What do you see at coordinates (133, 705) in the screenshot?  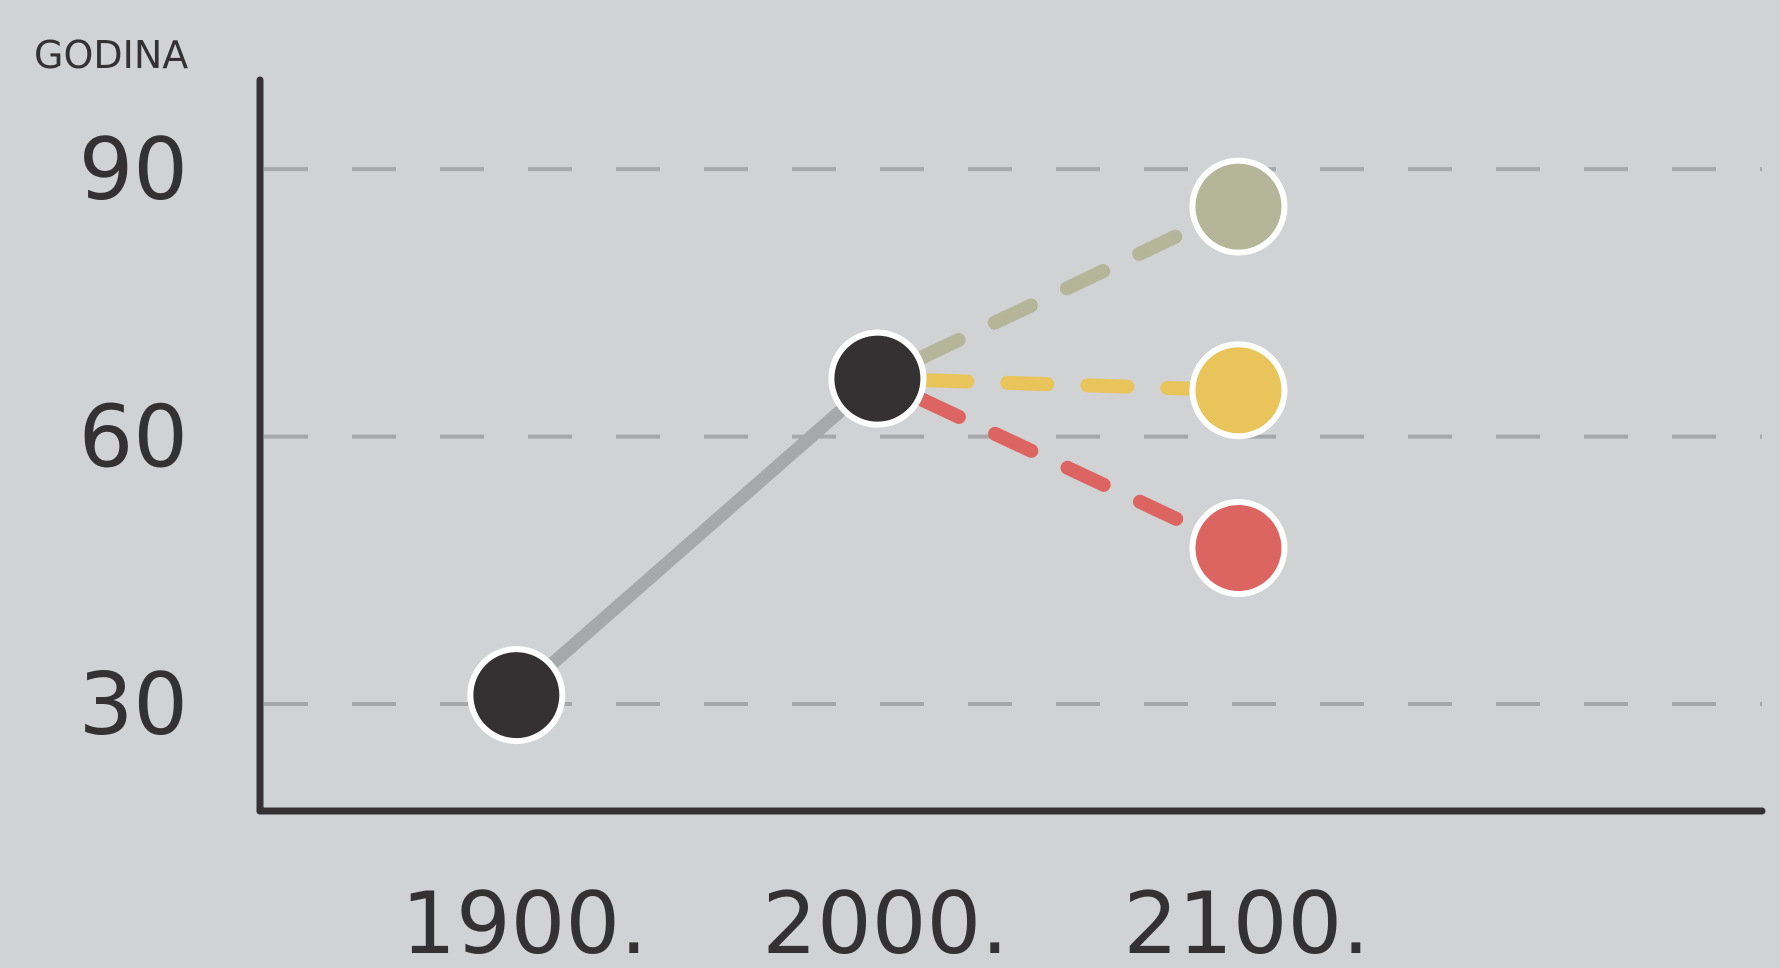 I see `y-tick-label: 30` at bounding box center [133, 705].